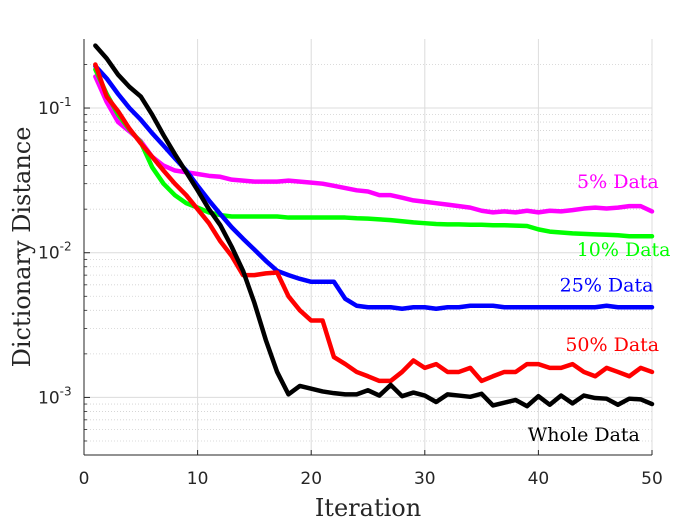 The height and width of the screenshot is (524, 683). What do you see at coordinates (368, 508) in the screenshot?
I see `x-axis-title: Iteration` at bounding box center [368, 508].